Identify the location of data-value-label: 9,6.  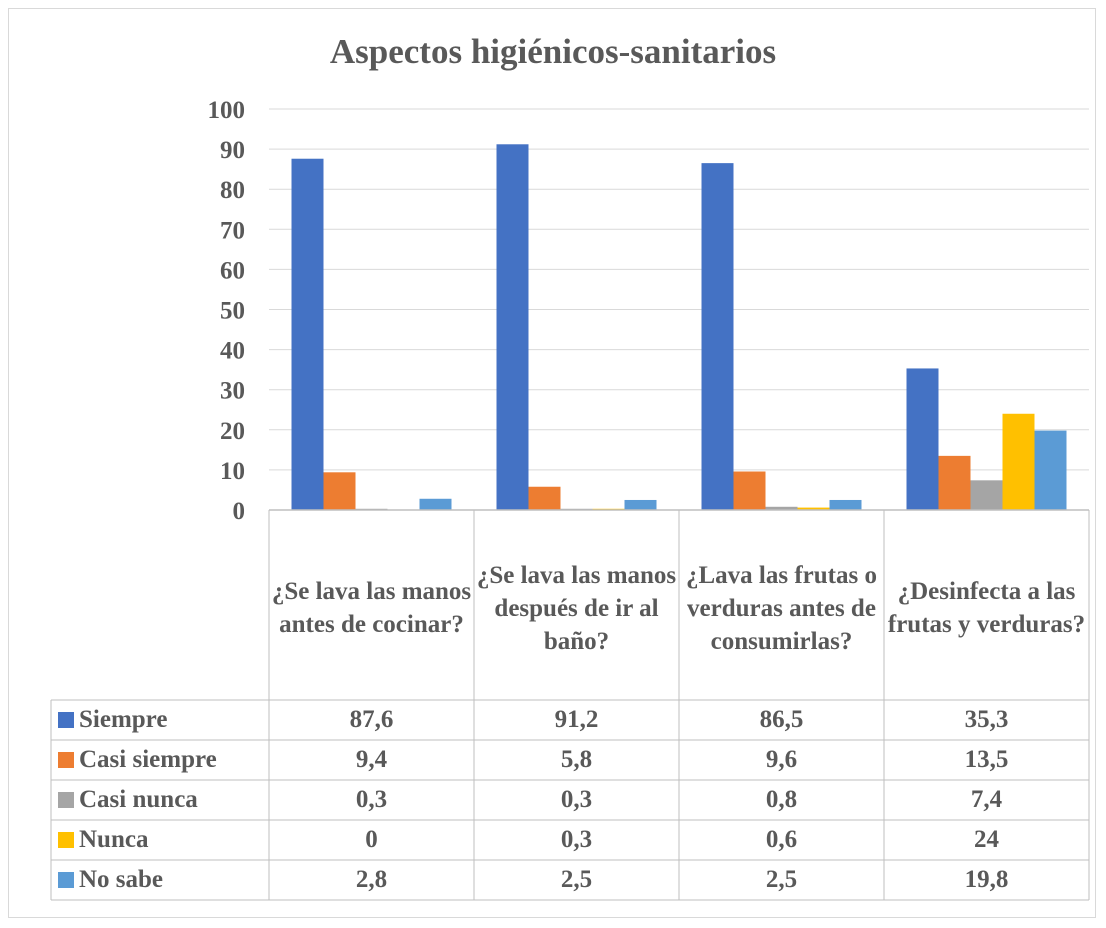
(781, 759).